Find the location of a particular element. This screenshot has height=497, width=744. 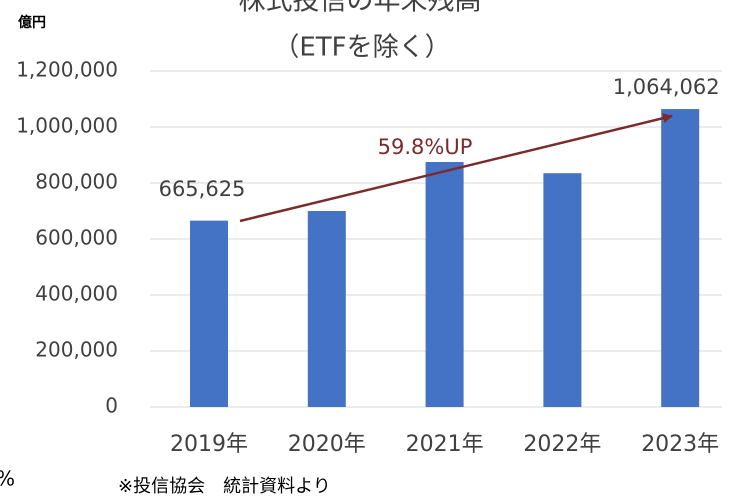

x-tick-label: 2019年 is located at coordinates (209, 444).